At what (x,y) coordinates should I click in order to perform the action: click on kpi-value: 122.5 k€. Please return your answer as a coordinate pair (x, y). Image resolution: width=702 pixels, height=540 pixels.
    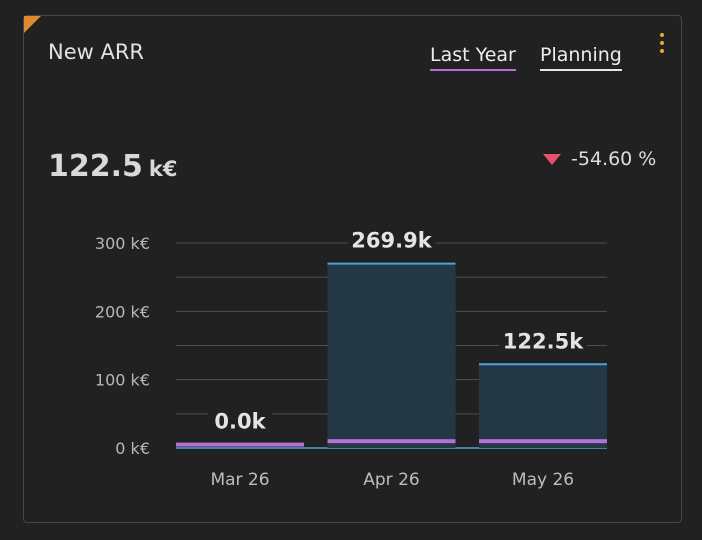
    Looking at the image, I should click on (112, 166).